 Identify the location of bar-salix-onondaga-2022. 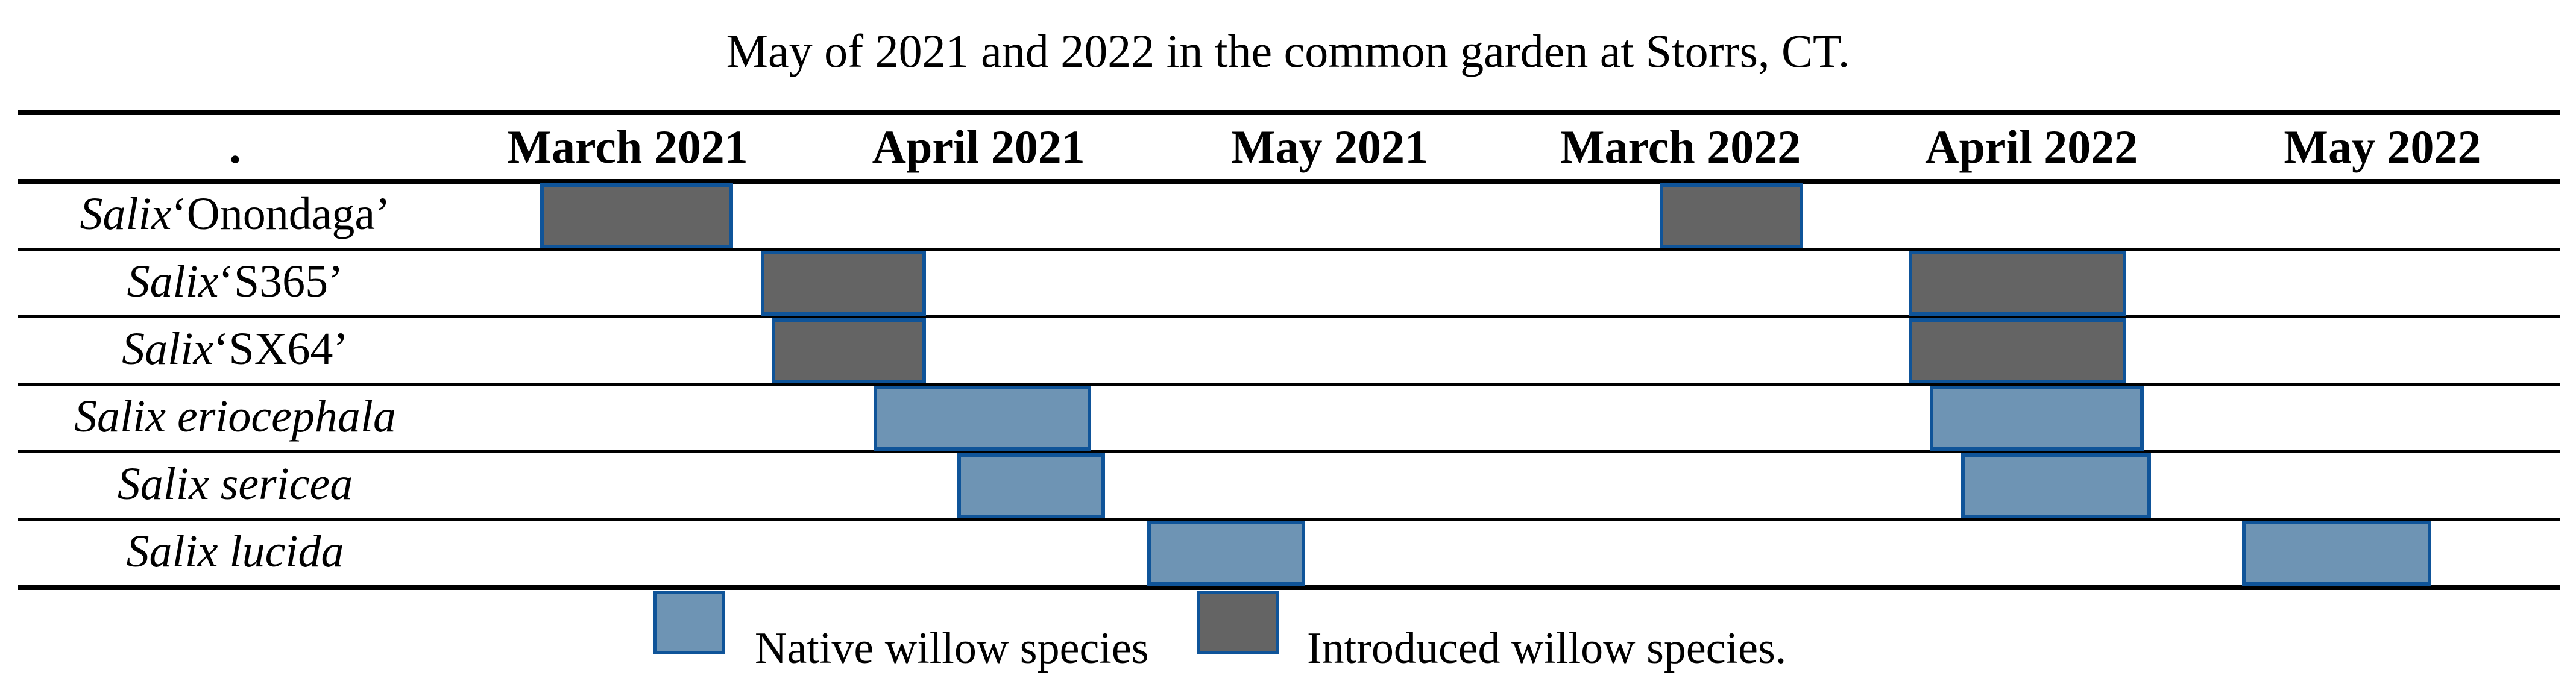
(1731, 216).